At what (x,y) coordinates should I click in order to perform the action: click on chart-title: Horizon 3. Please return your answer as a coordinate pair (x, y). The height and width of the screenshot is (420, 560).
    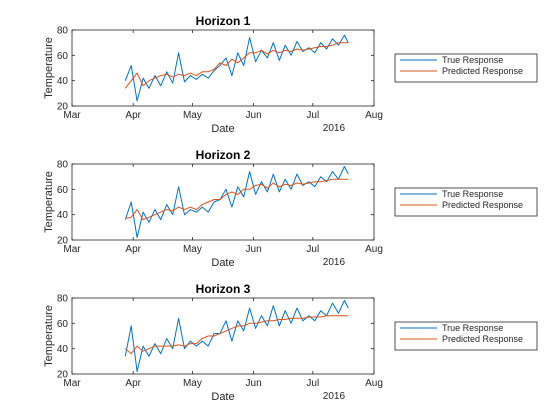
    Looking at the image, I should click on (223, 289).